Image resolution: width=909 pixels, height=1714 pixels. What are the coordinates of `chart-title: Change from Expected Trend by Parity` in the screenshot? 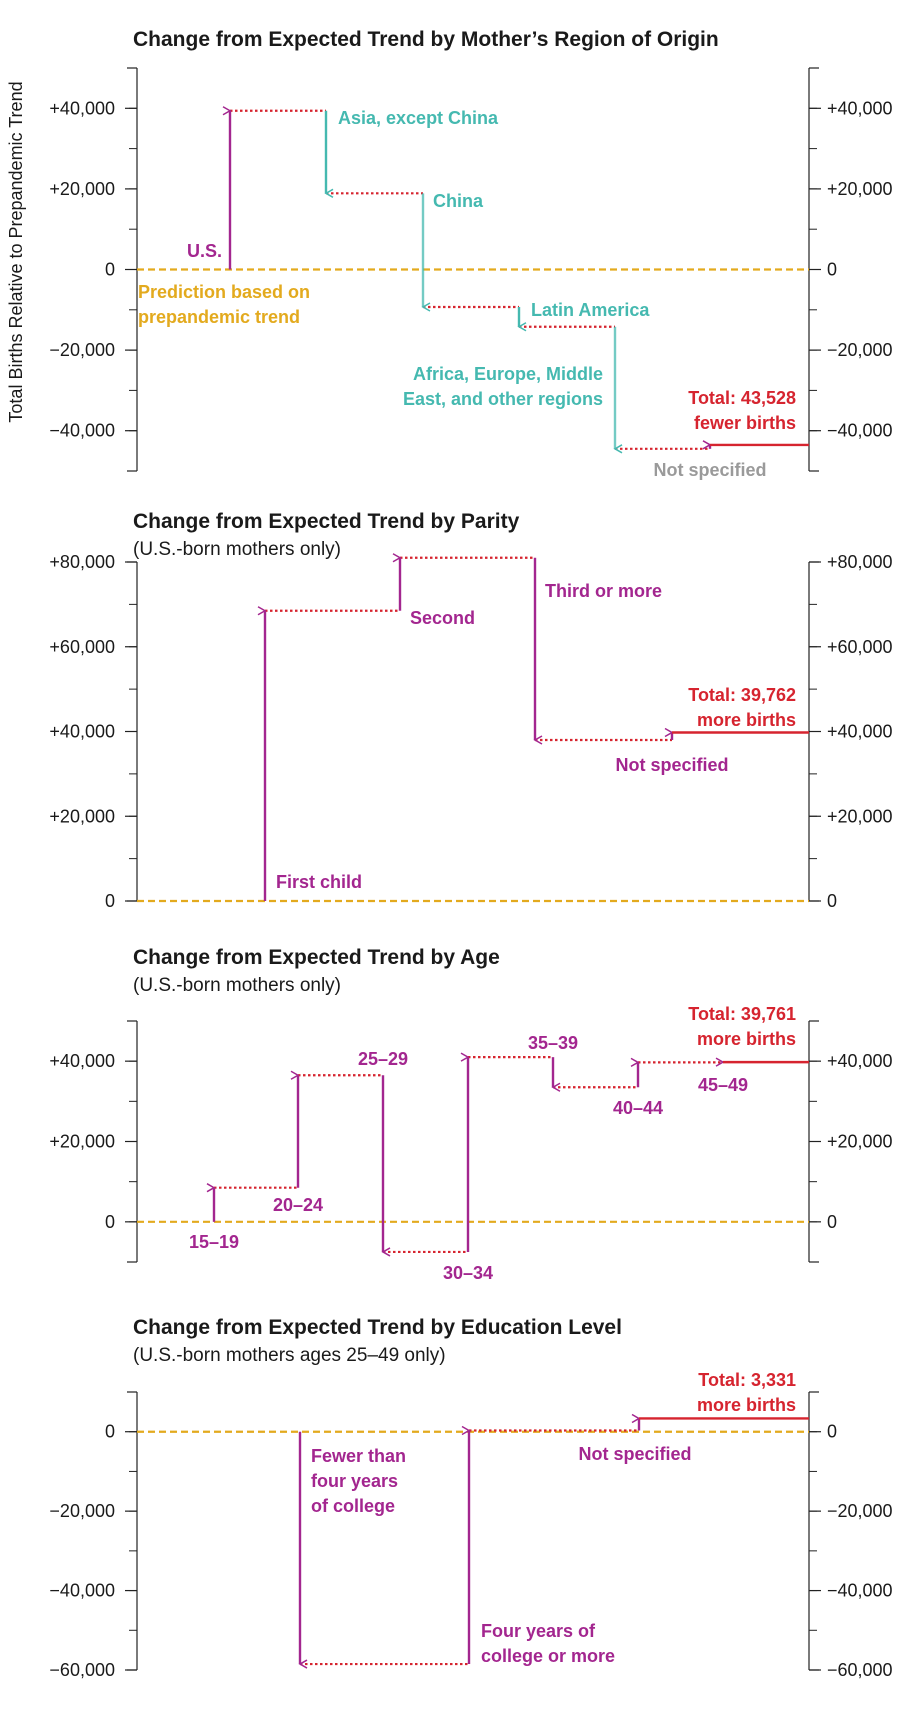 It's located at (326, 521).